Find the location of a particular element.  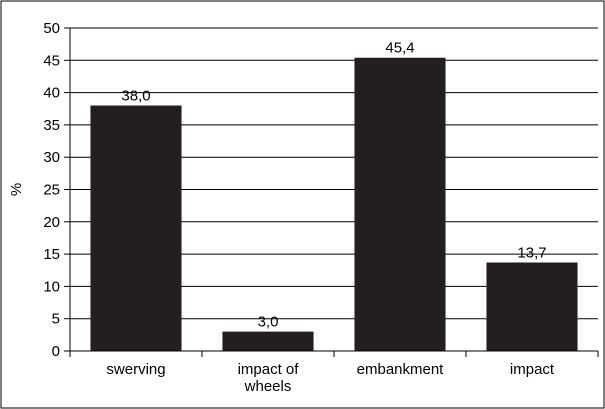

y-tick-label: 0 is located at coordinates (56, 351).